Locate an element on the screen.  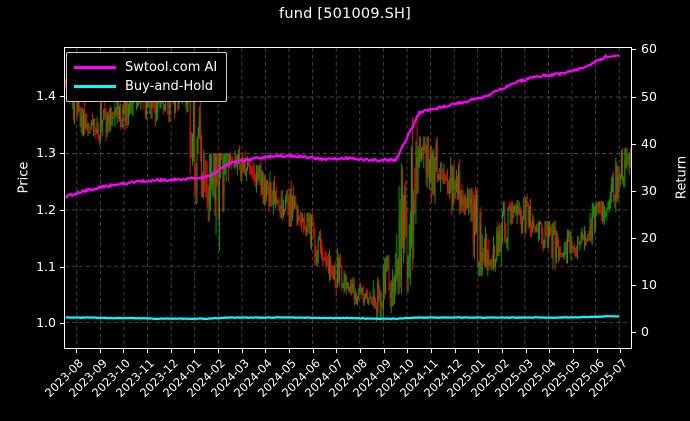
legend-item-buyhold: Buy-and-Hold is located at coordinates (145, 86).